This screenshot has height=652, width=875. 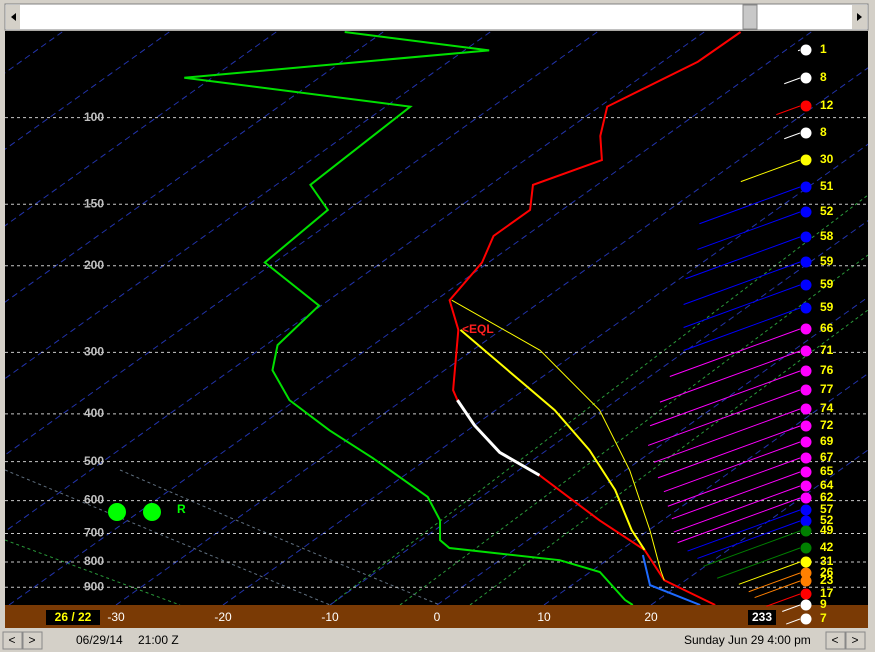 What do you see at coordinates (141, 129) in the screenshot?
I see `isotherm` at bounding box center [141, 129].